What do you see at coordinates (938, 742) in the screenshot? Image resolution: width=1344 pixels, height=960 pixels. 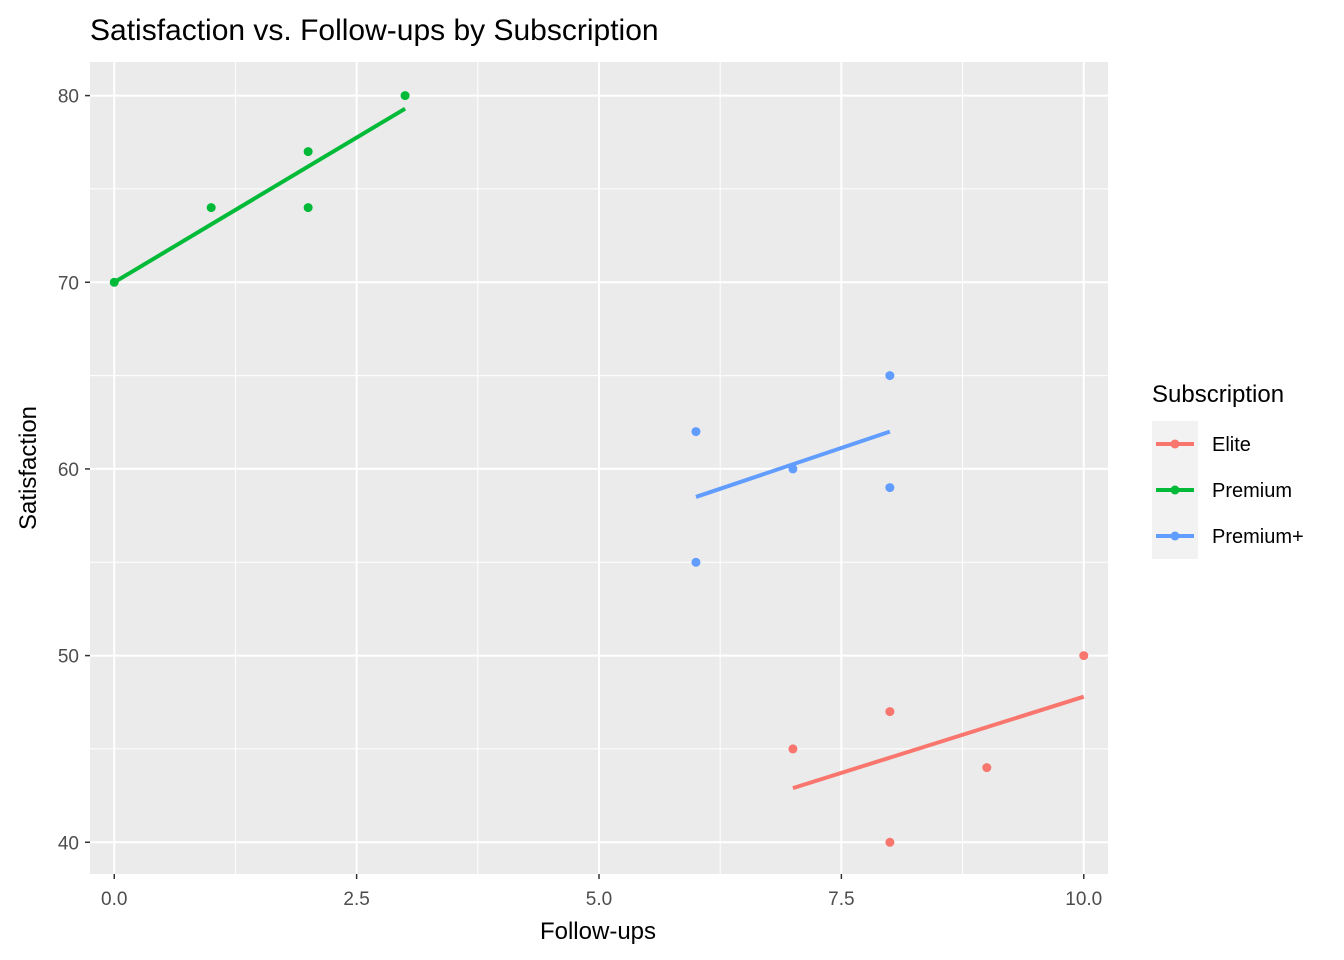 I see `trend-line-elite` at bounding box center [938, 742].